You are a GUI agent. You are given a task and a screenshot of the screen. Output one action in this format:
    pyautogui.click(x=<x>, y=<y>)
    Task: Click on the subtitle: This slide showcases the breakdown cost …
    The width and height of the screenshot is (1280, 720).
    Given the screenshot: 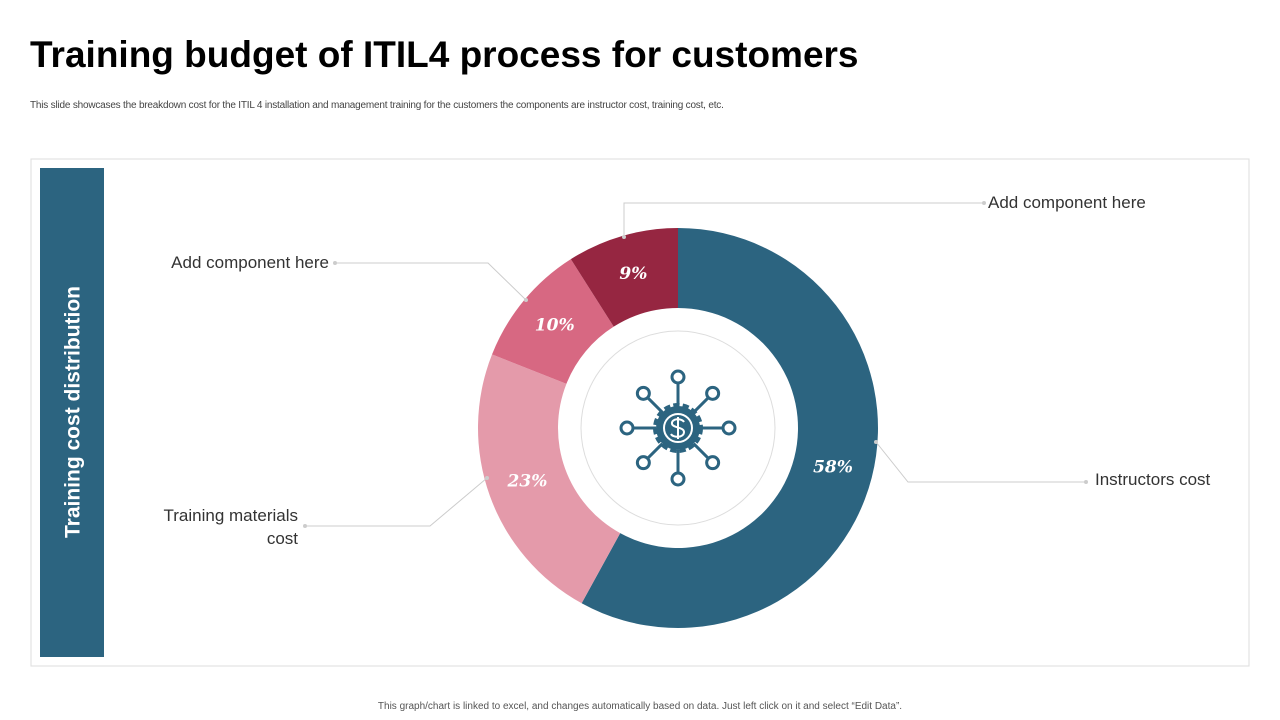 What is the action you would take?
    pyautogui.click(x=377, y=105)
    